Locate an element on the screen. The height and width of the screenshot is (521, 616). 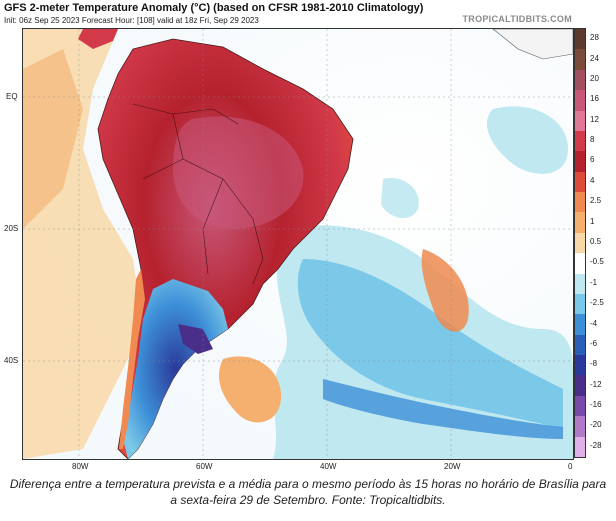
legend-tick-label: 4 is located at coordinates (592, 180).